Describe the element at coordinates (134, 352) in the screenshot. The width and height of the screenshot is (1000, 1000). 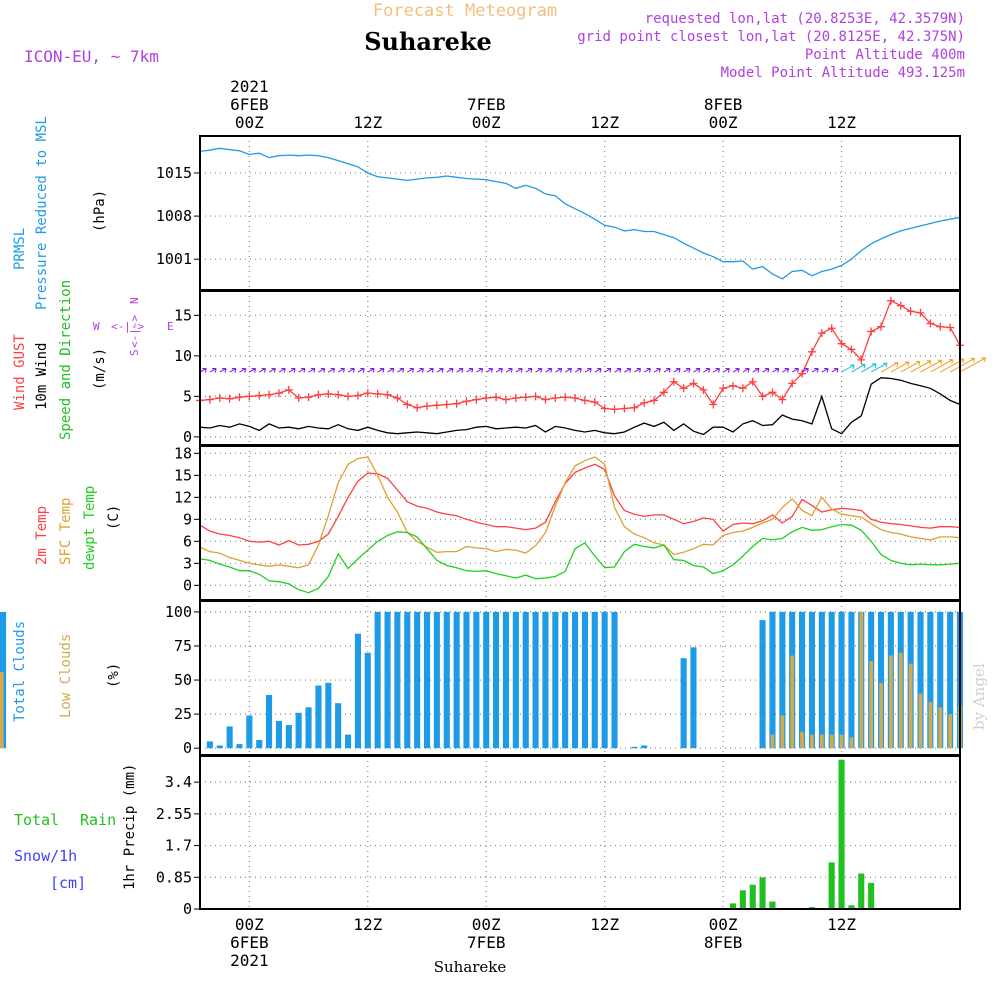
I see `compass-s: S` at that location.